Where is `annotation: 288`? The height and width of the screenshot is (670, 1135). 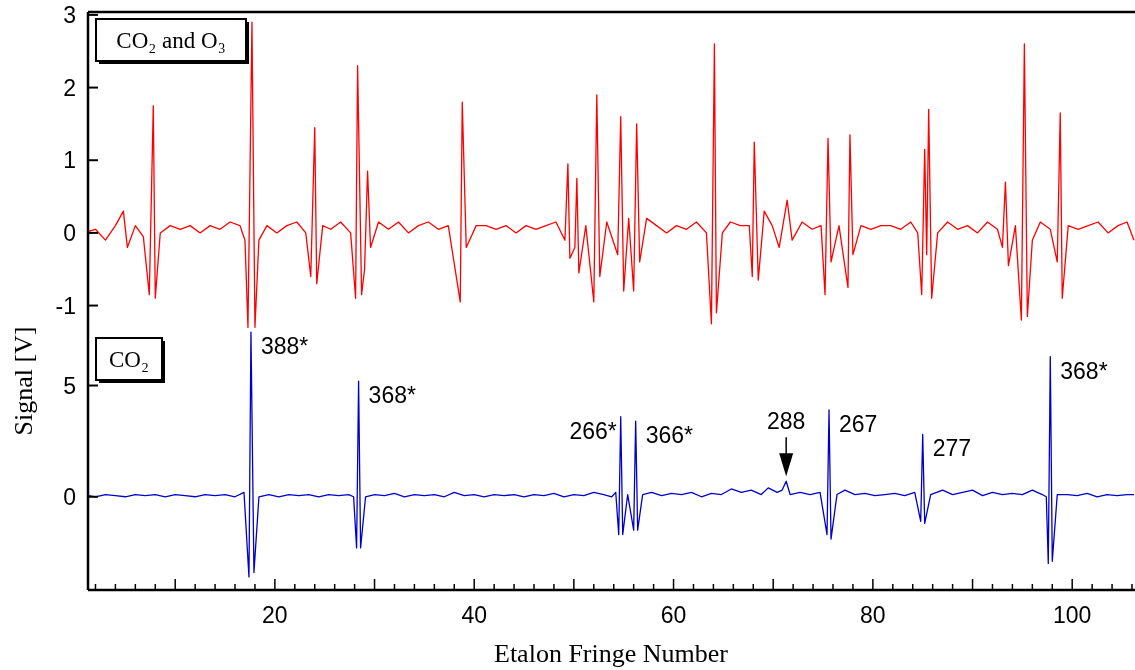 annotation: 288 is located at coordinates (786, 421).